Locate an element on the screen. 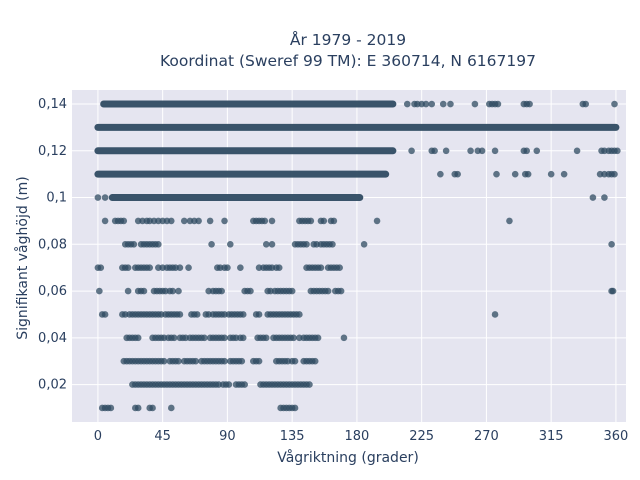  y-tick-label: 0,1 is located at coordinates (56, 198).